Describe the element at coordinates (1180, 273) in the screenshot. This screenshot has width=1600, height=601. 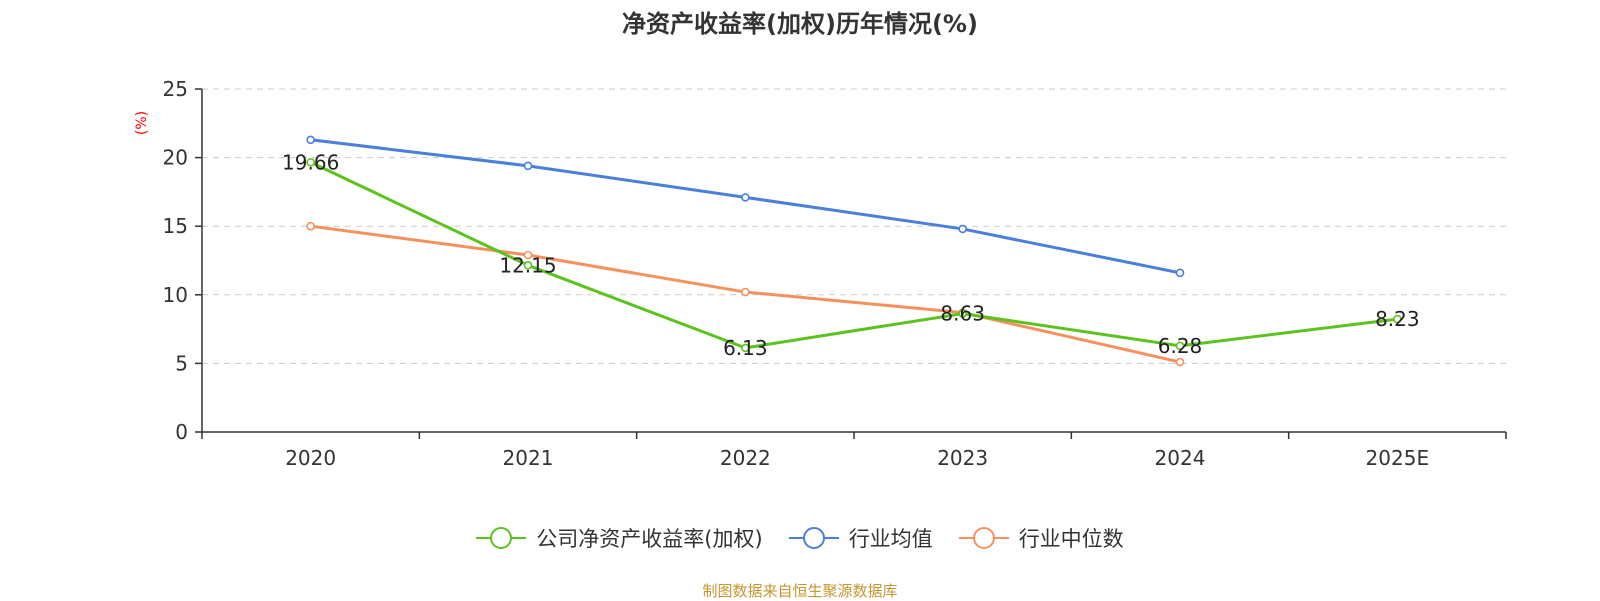
I see `series-1-point-2024` at that location.